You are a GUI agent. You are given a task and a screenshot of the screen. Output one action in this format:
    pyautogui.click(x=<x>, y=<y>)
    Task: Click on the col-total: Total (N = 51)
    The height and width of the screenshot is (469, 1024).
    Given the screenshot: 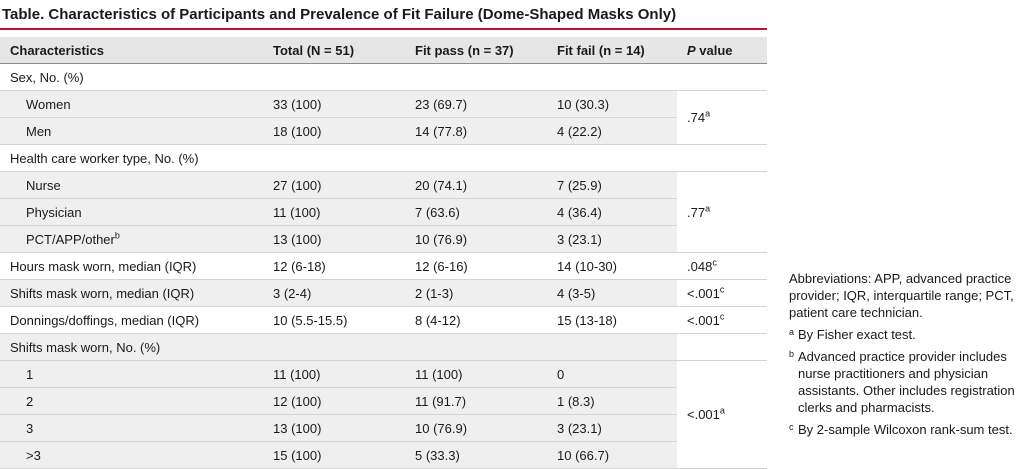 What is the action you would take?
    pyautogui.click(x=334, y=50)
    